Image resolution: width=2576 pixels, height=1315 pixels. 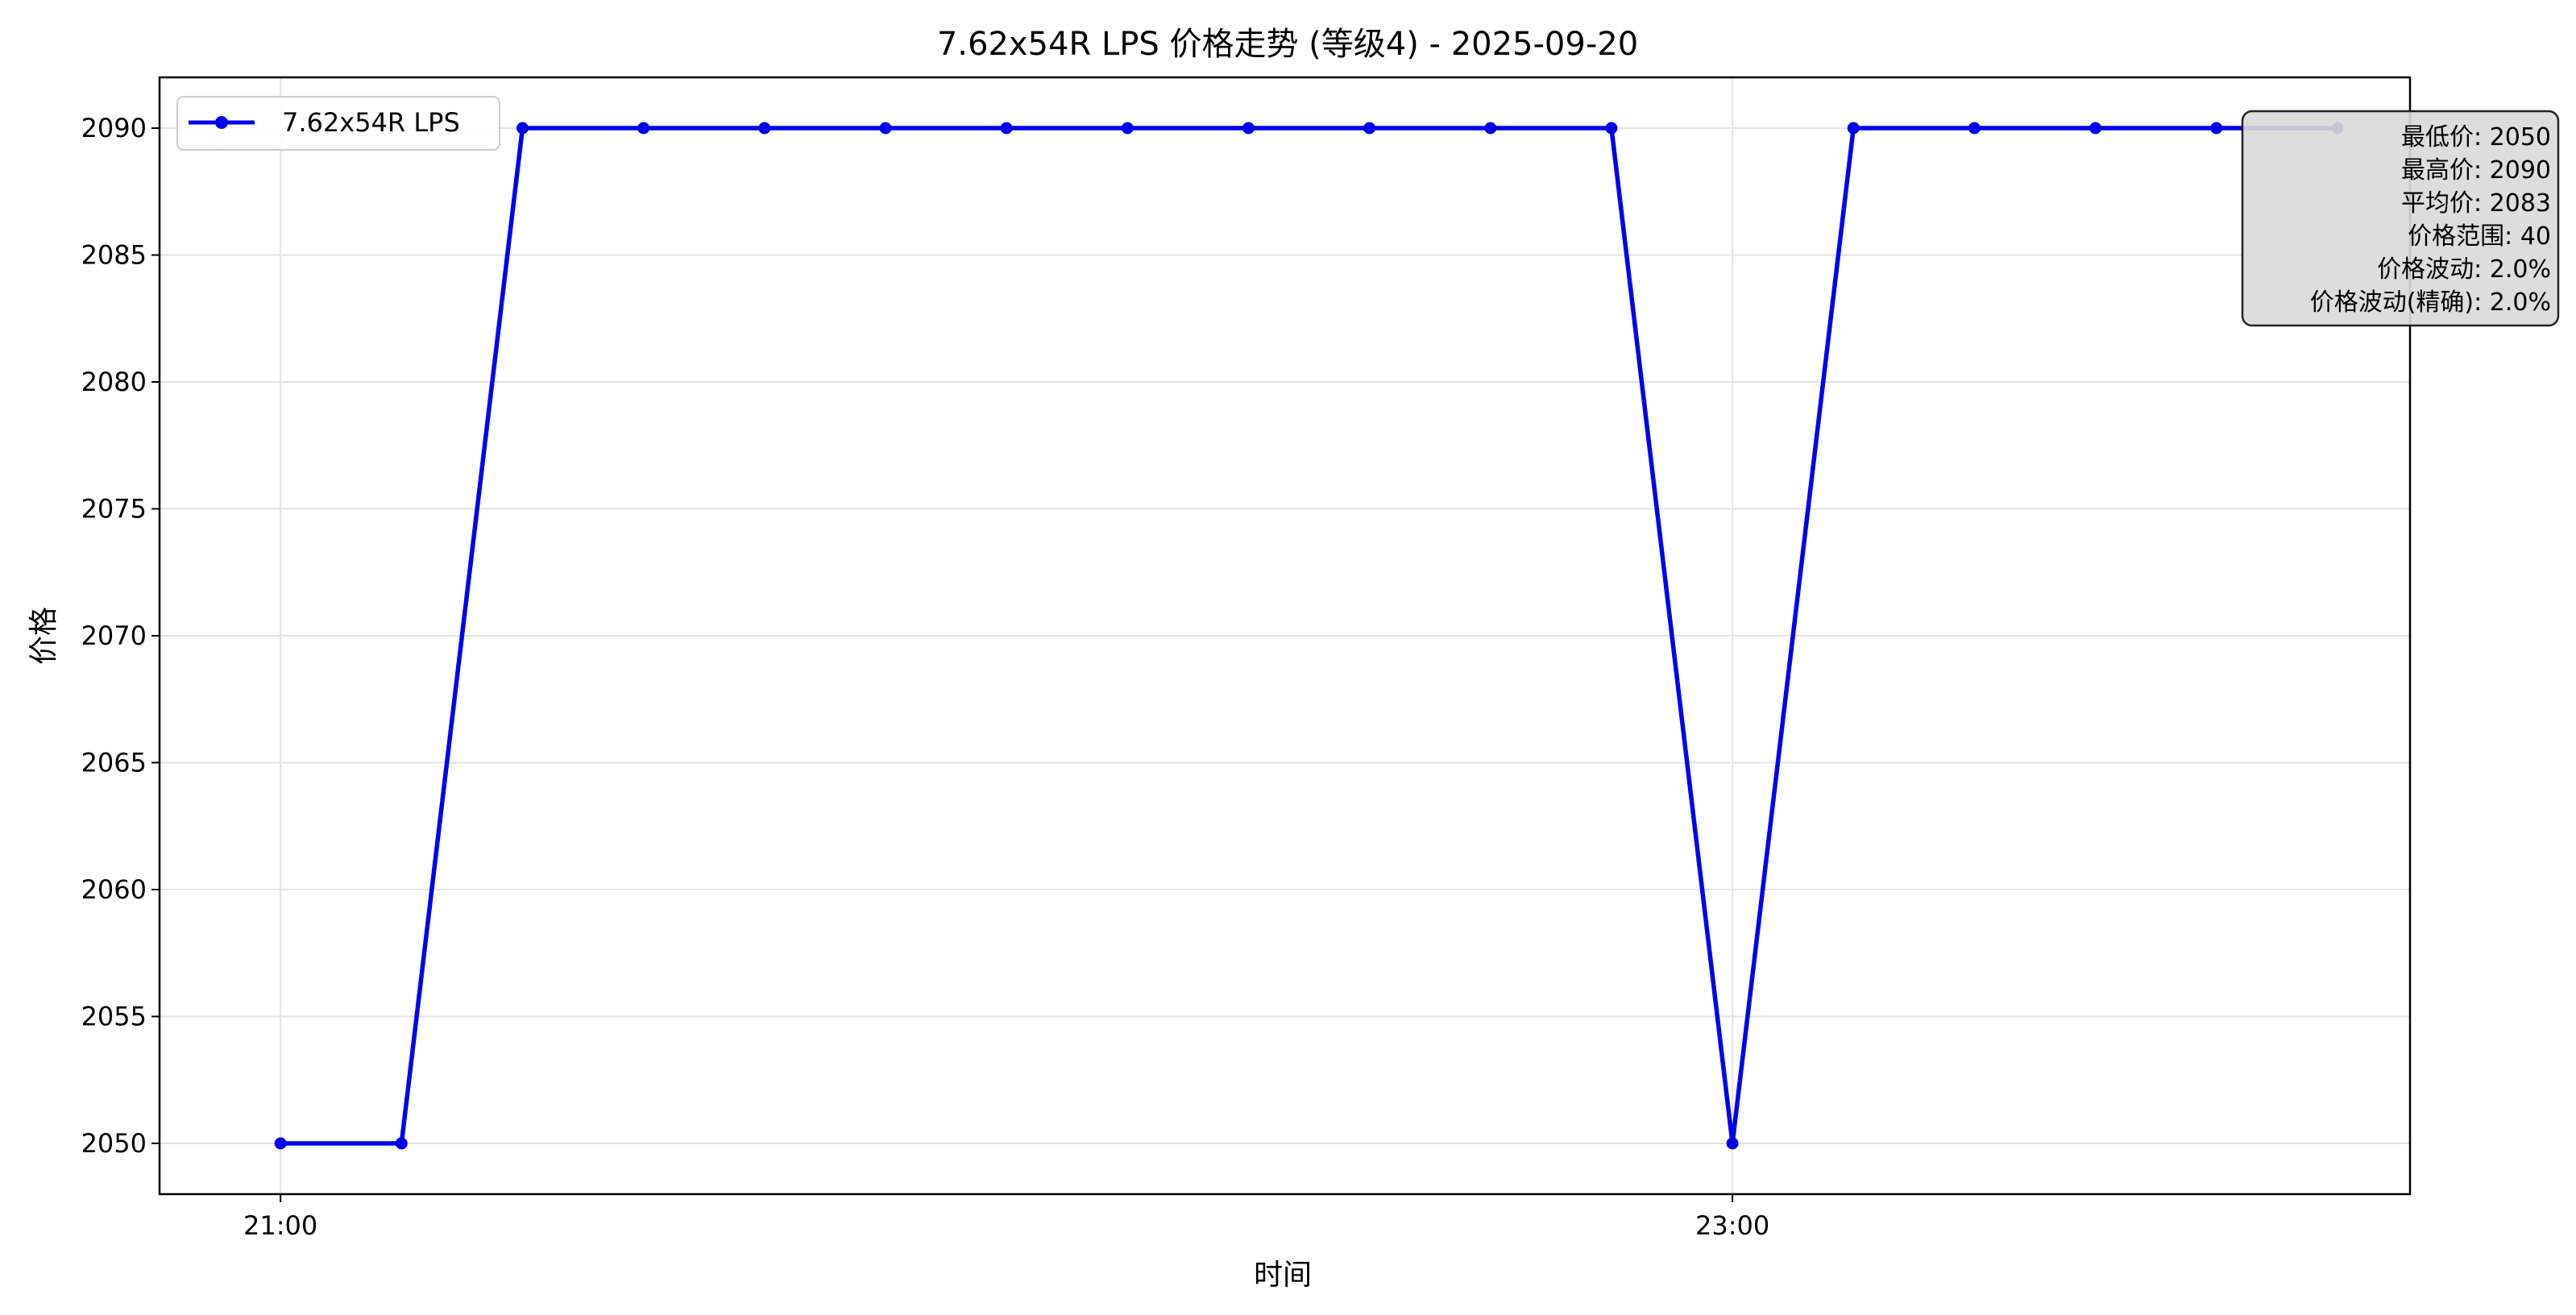 I want to click on stats-min-price: 最低价: 2050, so click(x=2476, y=137).